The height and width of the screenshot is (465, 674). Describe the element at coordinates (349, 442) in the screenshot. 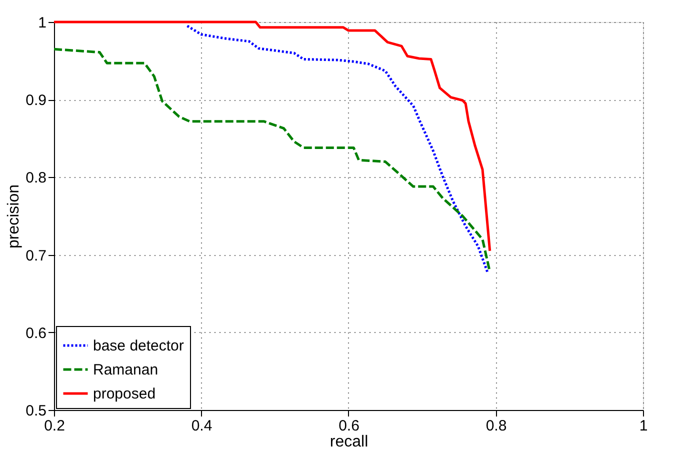

I see `x-axis-title: recall` at that location.